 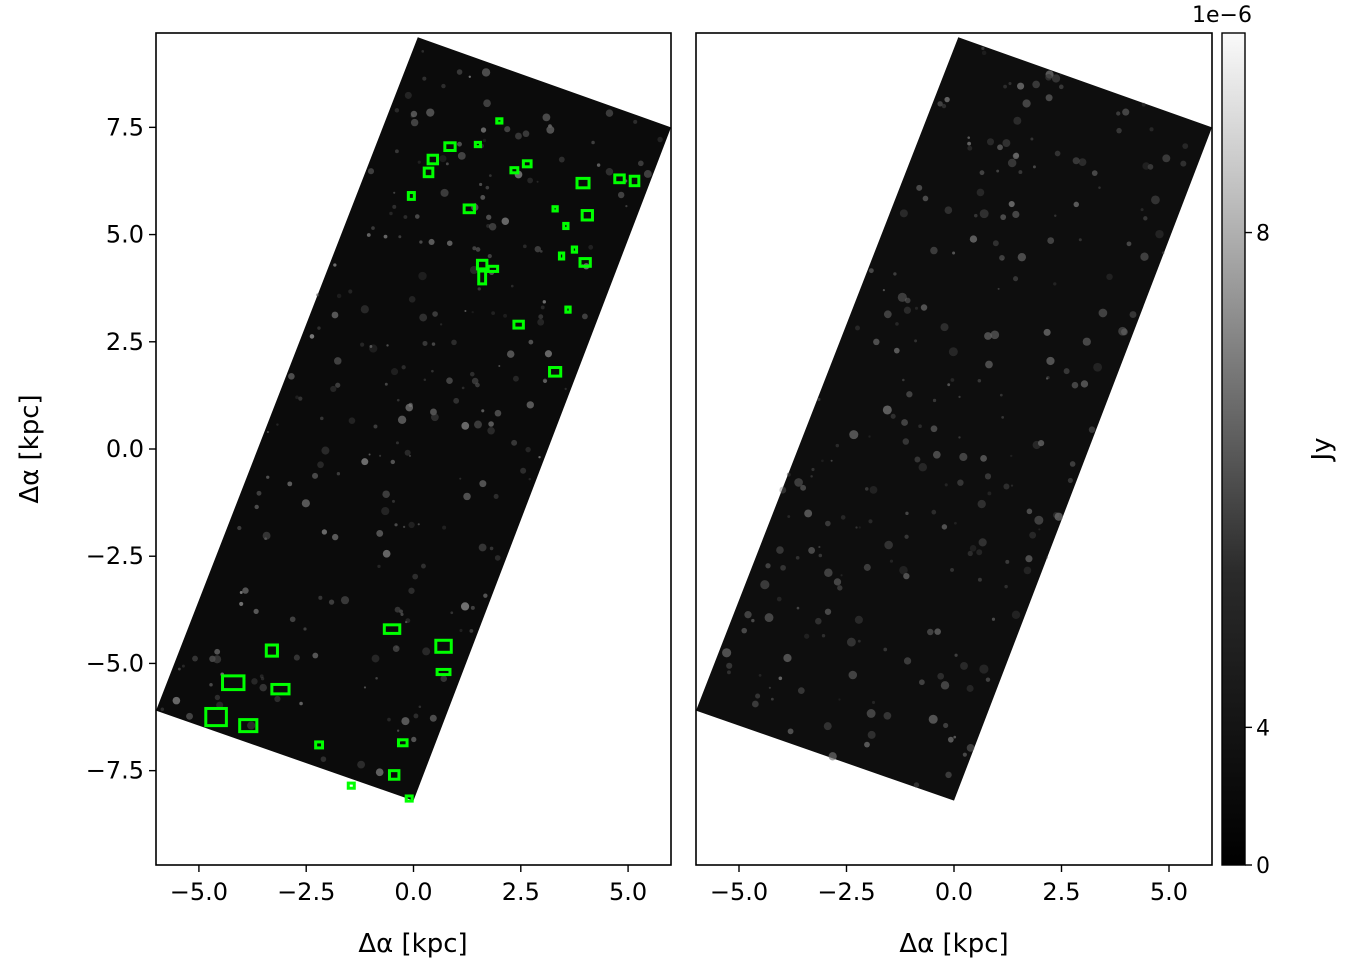 What do you see at coordinates (846, 892) in the screenshot?
I see `x-tick-label: −2.5` at bounding box center [846, 892].